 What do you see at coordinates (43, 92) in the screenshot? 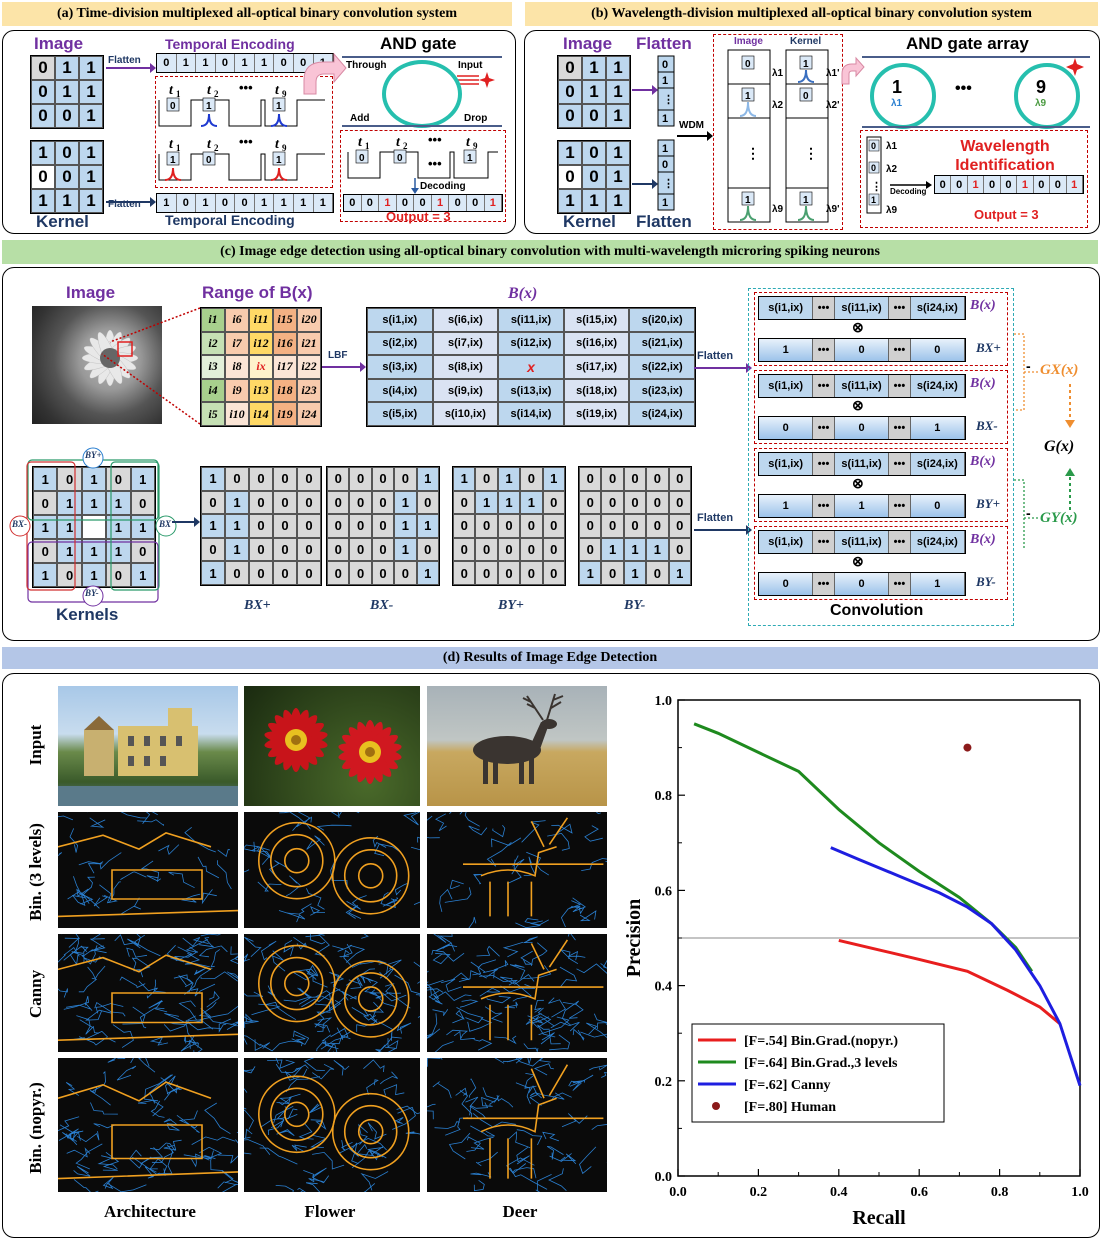
I see `a-img-cell: 0` at bounding box center [43, 92].